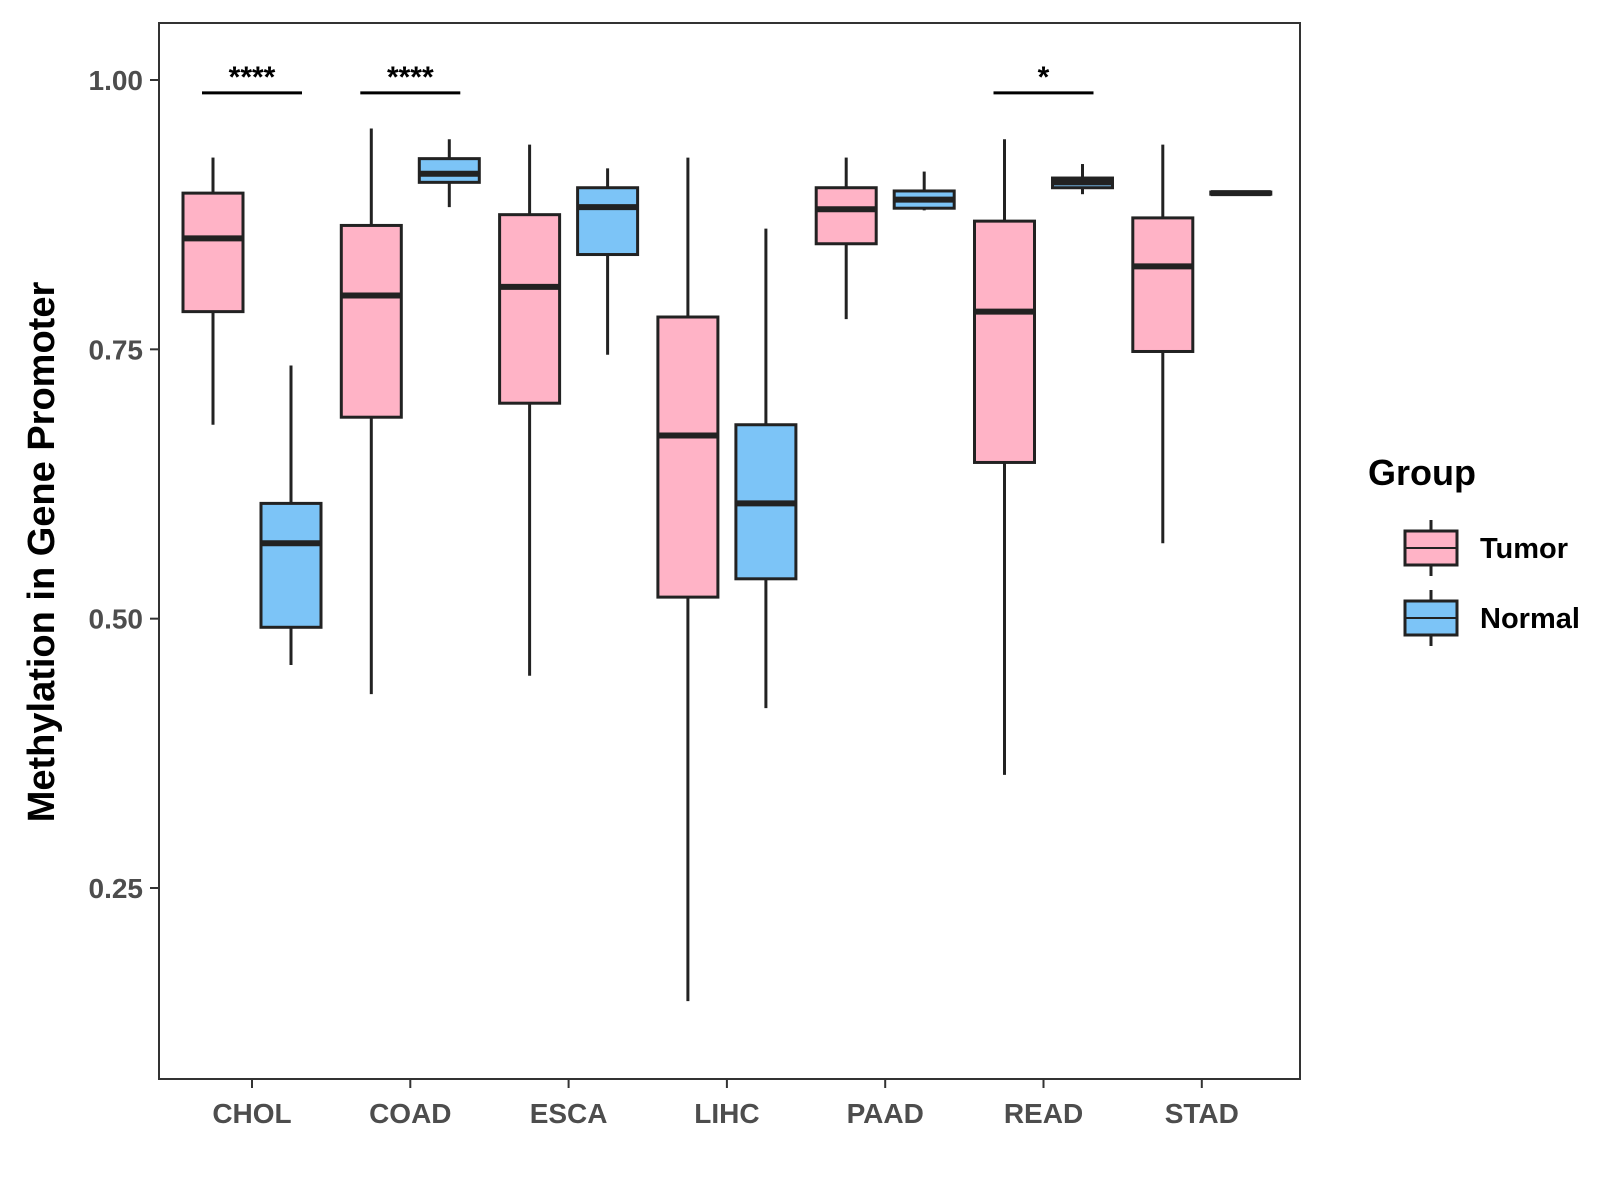  I want to click on box-tumor-read, so click(1004, 457).